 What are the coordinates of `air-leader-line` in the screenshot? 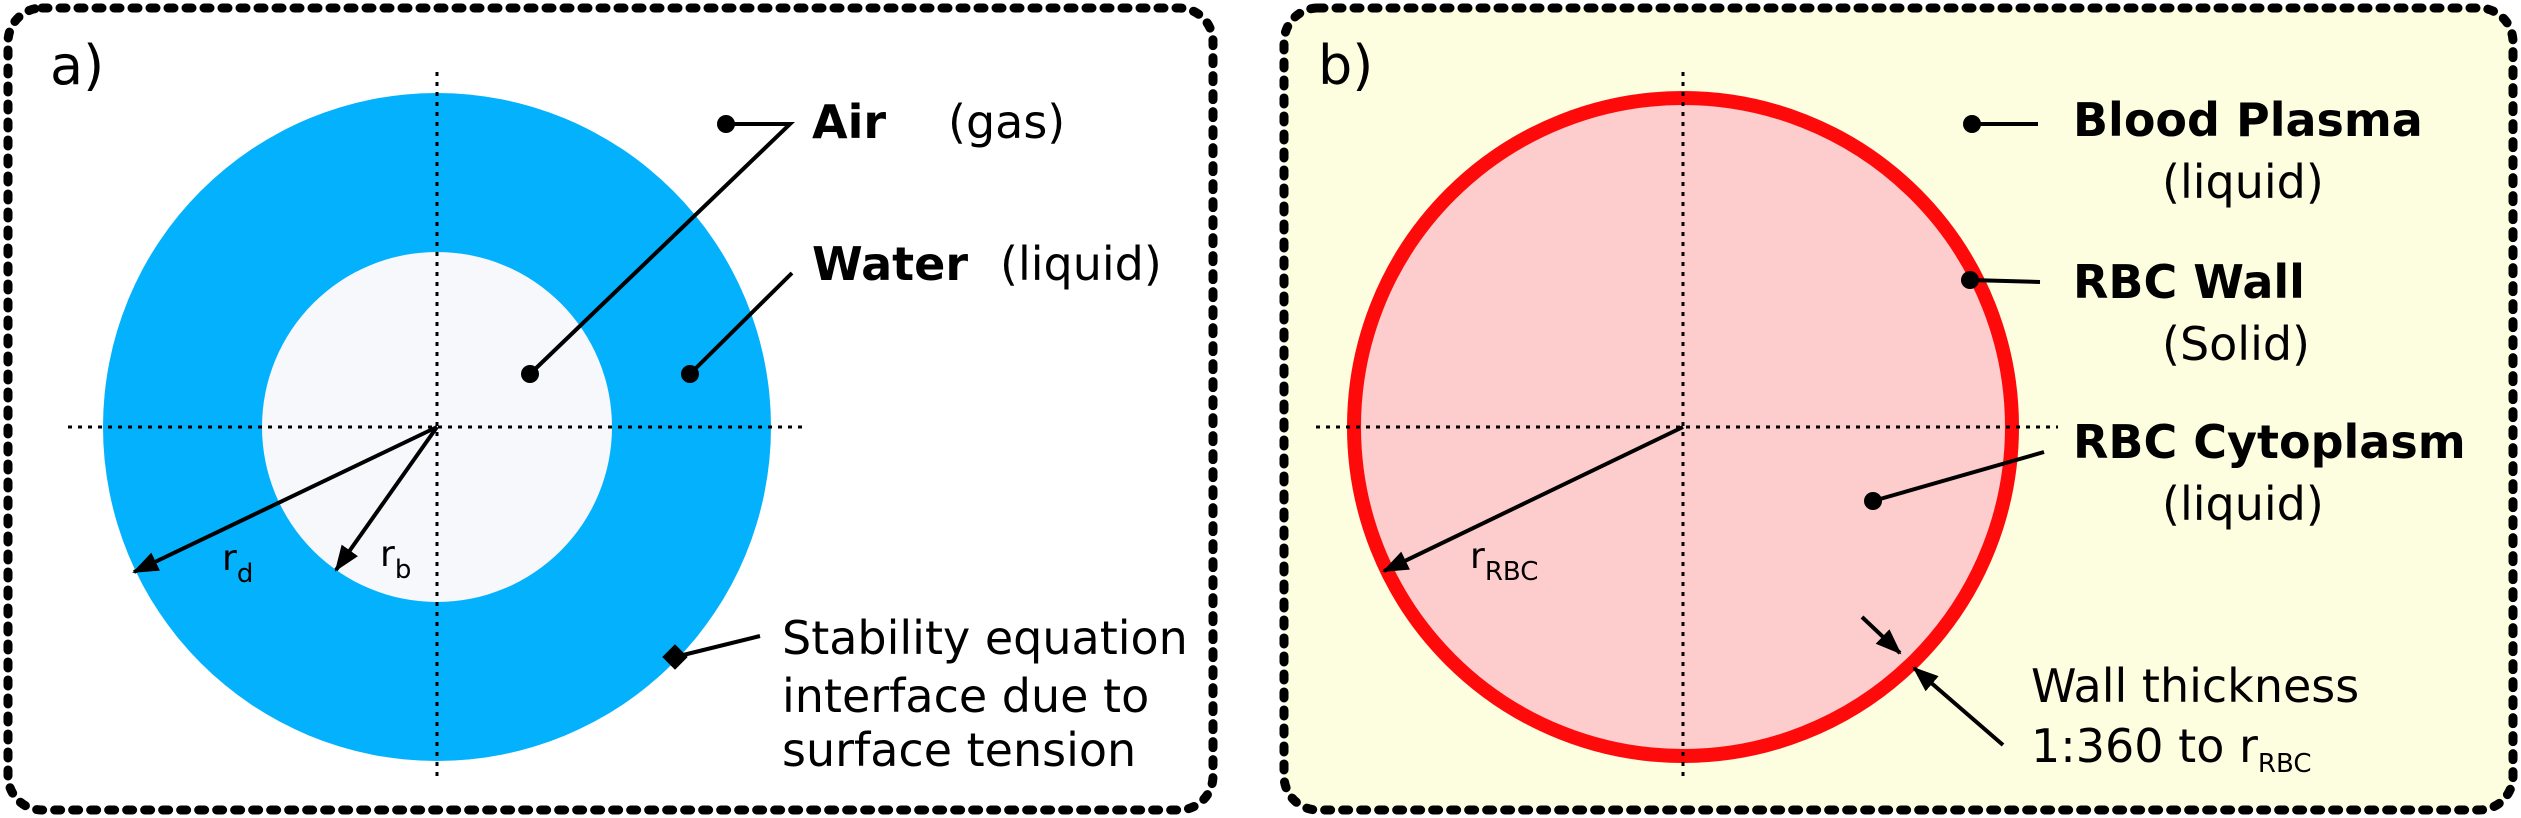 It's located at (661, 249).